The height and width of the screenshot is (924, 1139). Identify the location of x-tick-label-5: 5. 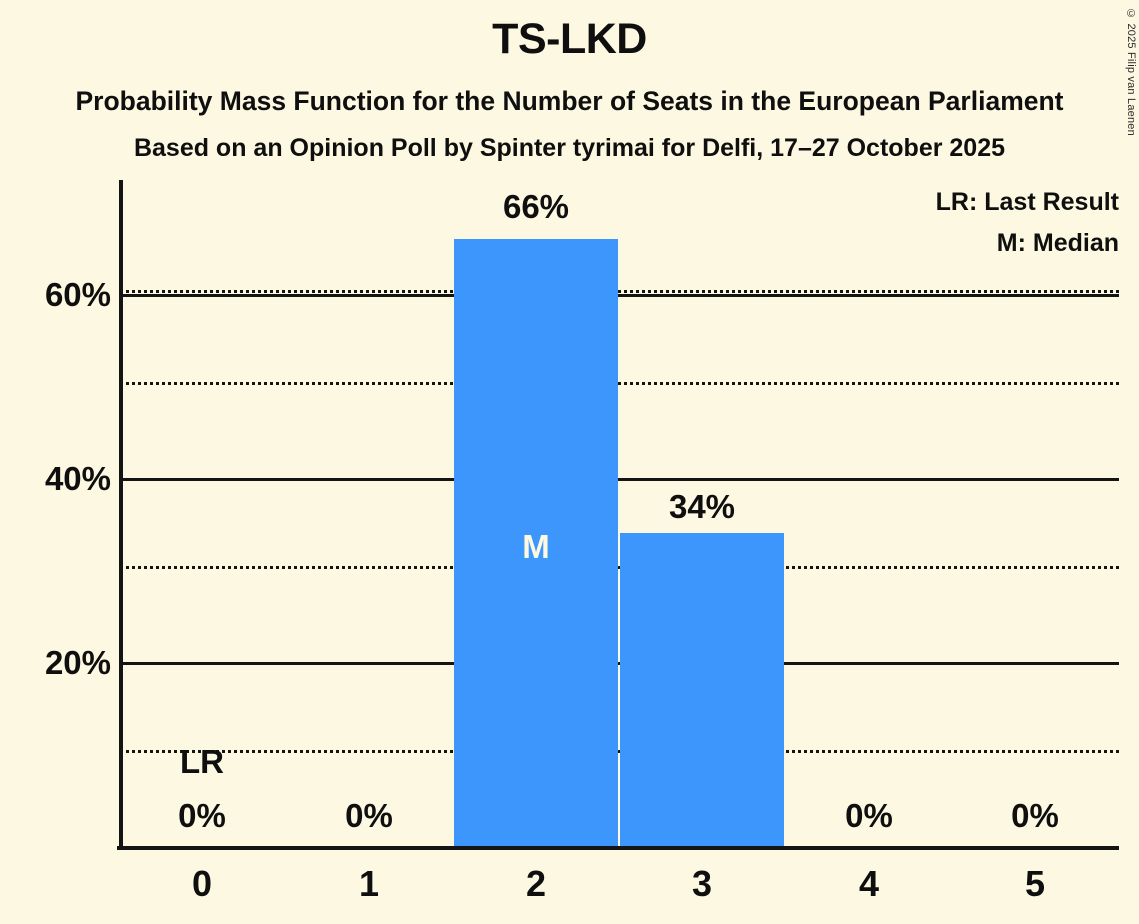
(1035, 883).